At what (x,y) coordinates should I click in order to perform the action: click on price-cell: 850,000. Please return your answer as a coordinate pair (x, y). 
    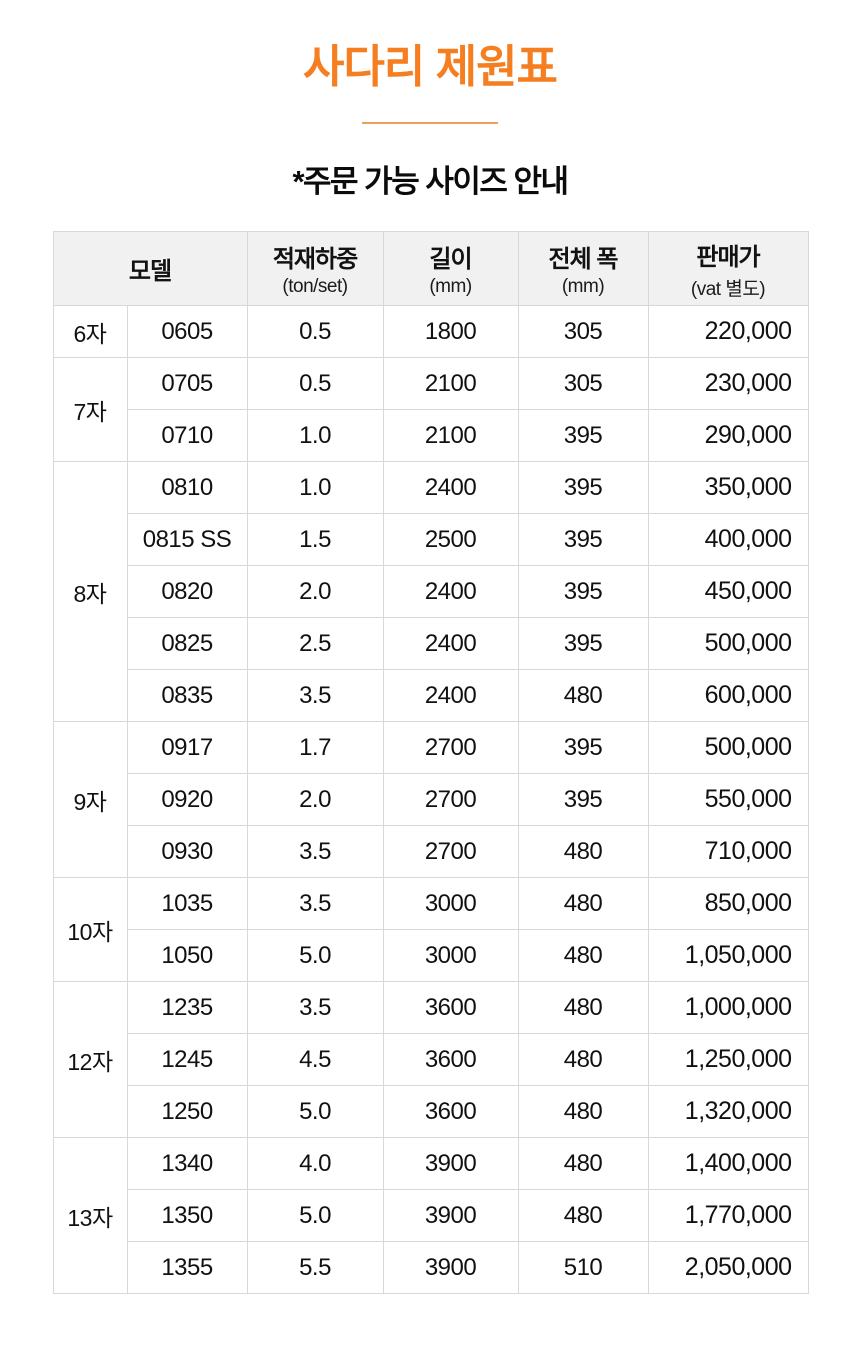
    Looking at the image, I should click on (728, 903).